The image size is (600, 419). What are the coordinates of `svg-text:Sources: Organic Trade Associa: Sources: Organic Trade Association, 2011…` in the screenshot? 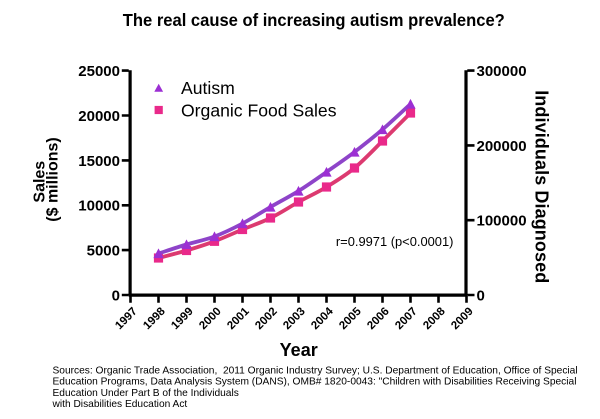 It's located at (315, 370).